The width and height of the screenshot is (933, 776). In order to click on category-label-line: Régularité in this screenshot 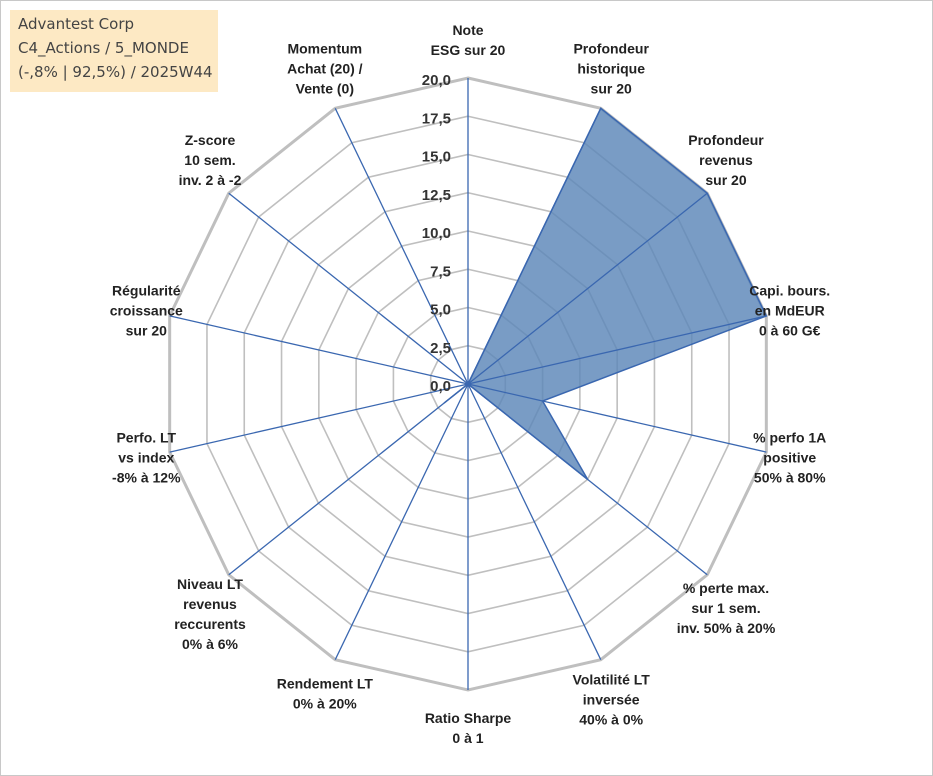, I will do `click(146, 291)`.